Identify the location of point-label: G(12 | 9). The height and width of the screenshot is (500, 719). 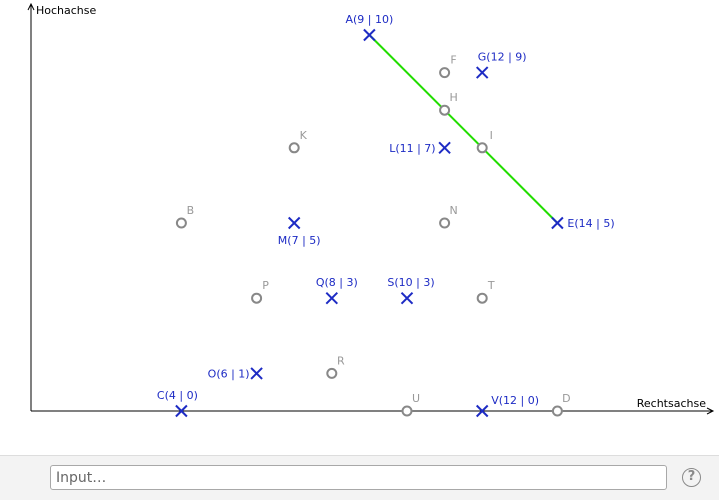
(502, 57).